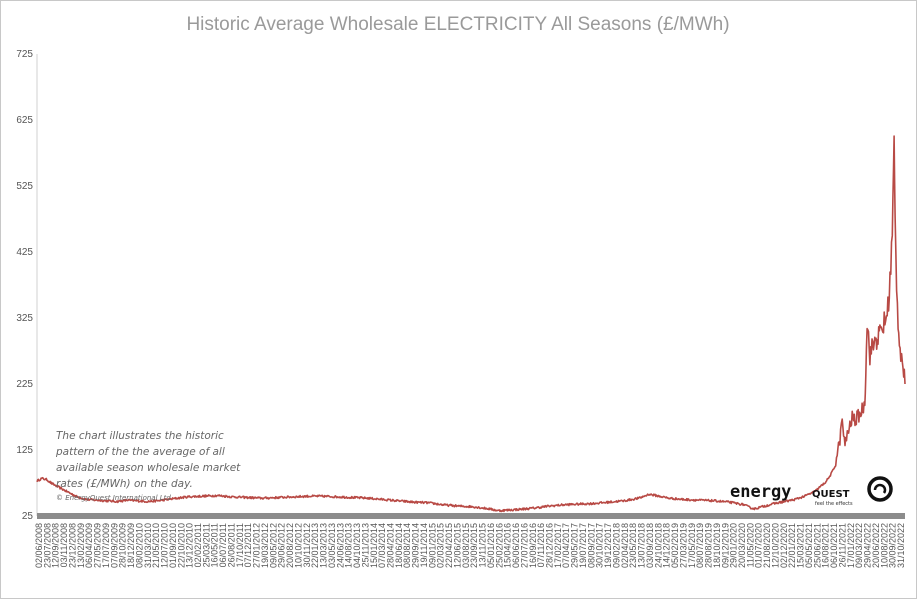 This screenshot has height=599, width=917. Describe the element at coordinates (717, 545) in the screenshot. I see `x-tick-label: 18/10/2019` at that location.